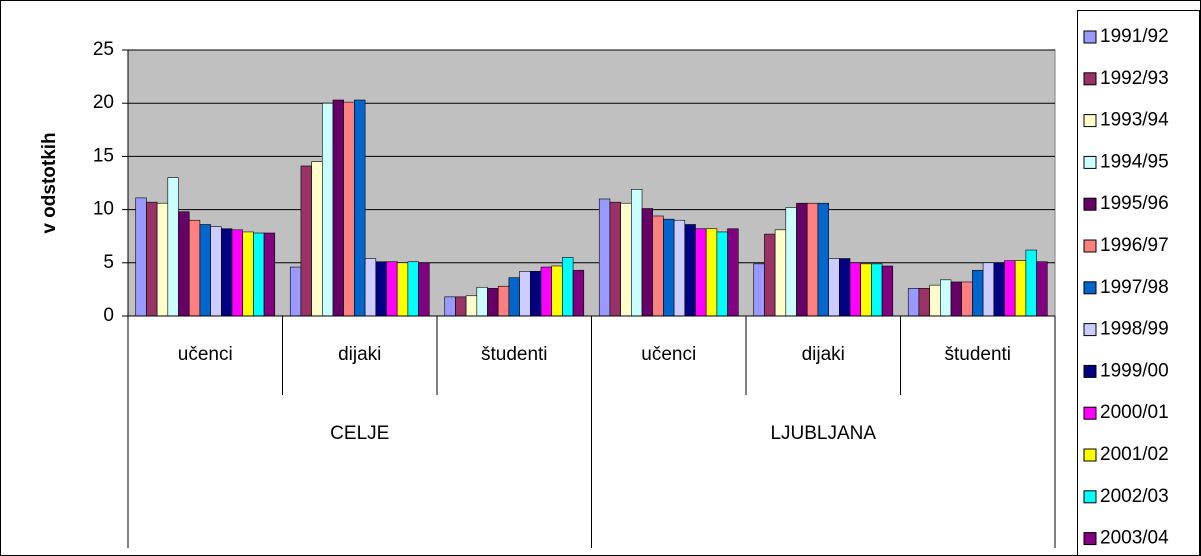 The image size is (1201, 556). Describe the element at coordinates (108, 315) in the screenshot. I see `y-tick-label: 0` at that location.